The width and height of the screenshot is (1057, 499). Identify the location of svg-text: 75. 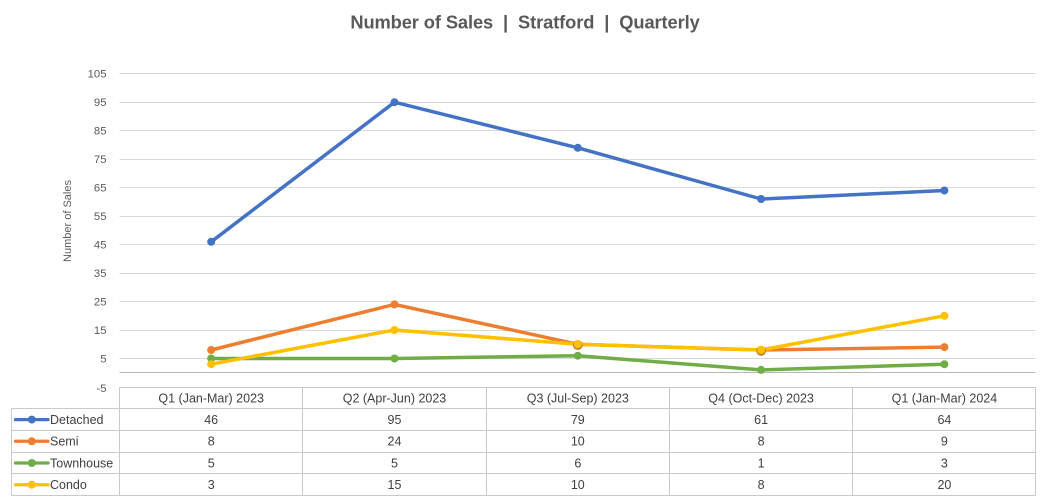
(100, 160).